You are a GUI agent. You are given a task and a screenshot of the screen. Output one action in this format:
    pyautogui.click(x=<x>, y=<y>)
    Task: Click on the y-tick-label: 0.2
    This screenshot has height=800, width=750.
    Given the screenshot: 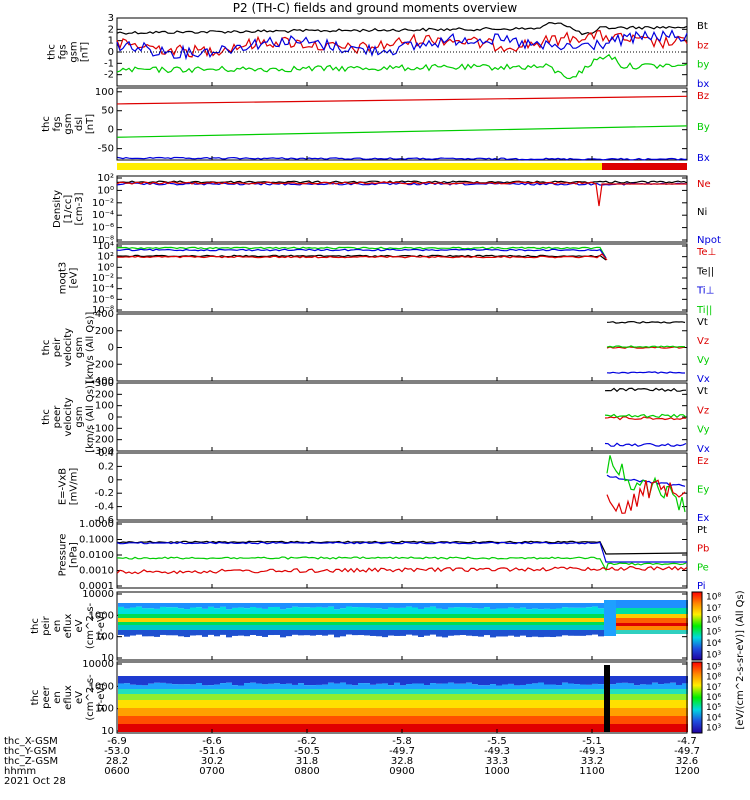 What is the action you would take?
    pyautogui.click(x=106, y=466)
    